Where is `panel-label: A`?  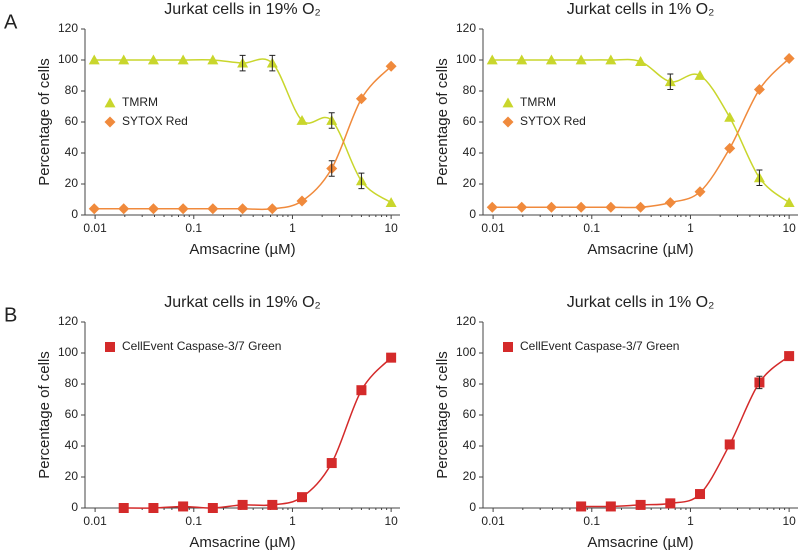
panel-label: A is located at coordinates (11, 22).